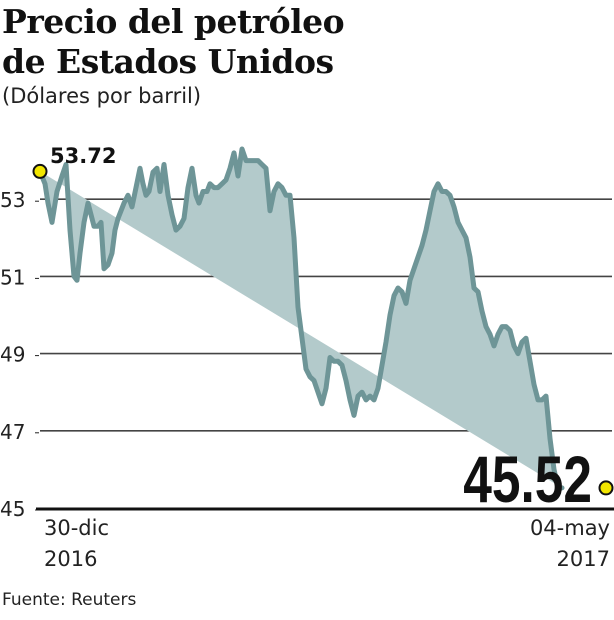 The width and height of the screenshot is (614, 620). Describe the element at coordinates (69, 600) in the screenshot. I see `source-note: Fuente: Reuters` at that location.